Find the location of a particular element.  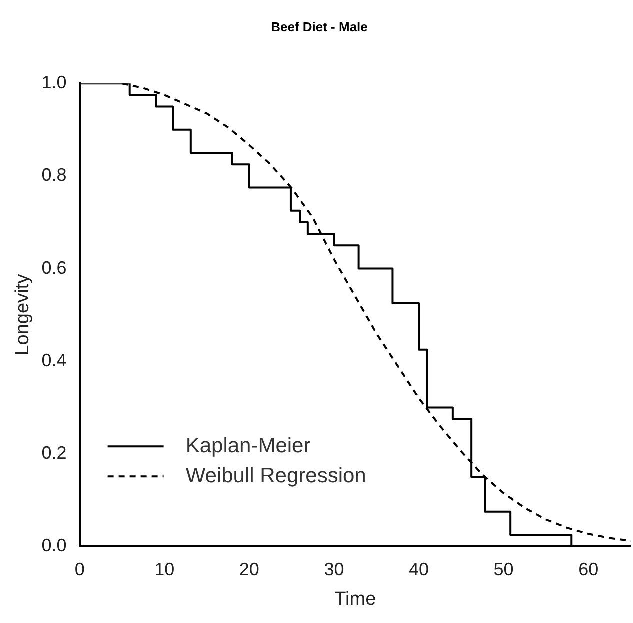

y-tick-label: 0.8 is located at coordinates (54, 175).